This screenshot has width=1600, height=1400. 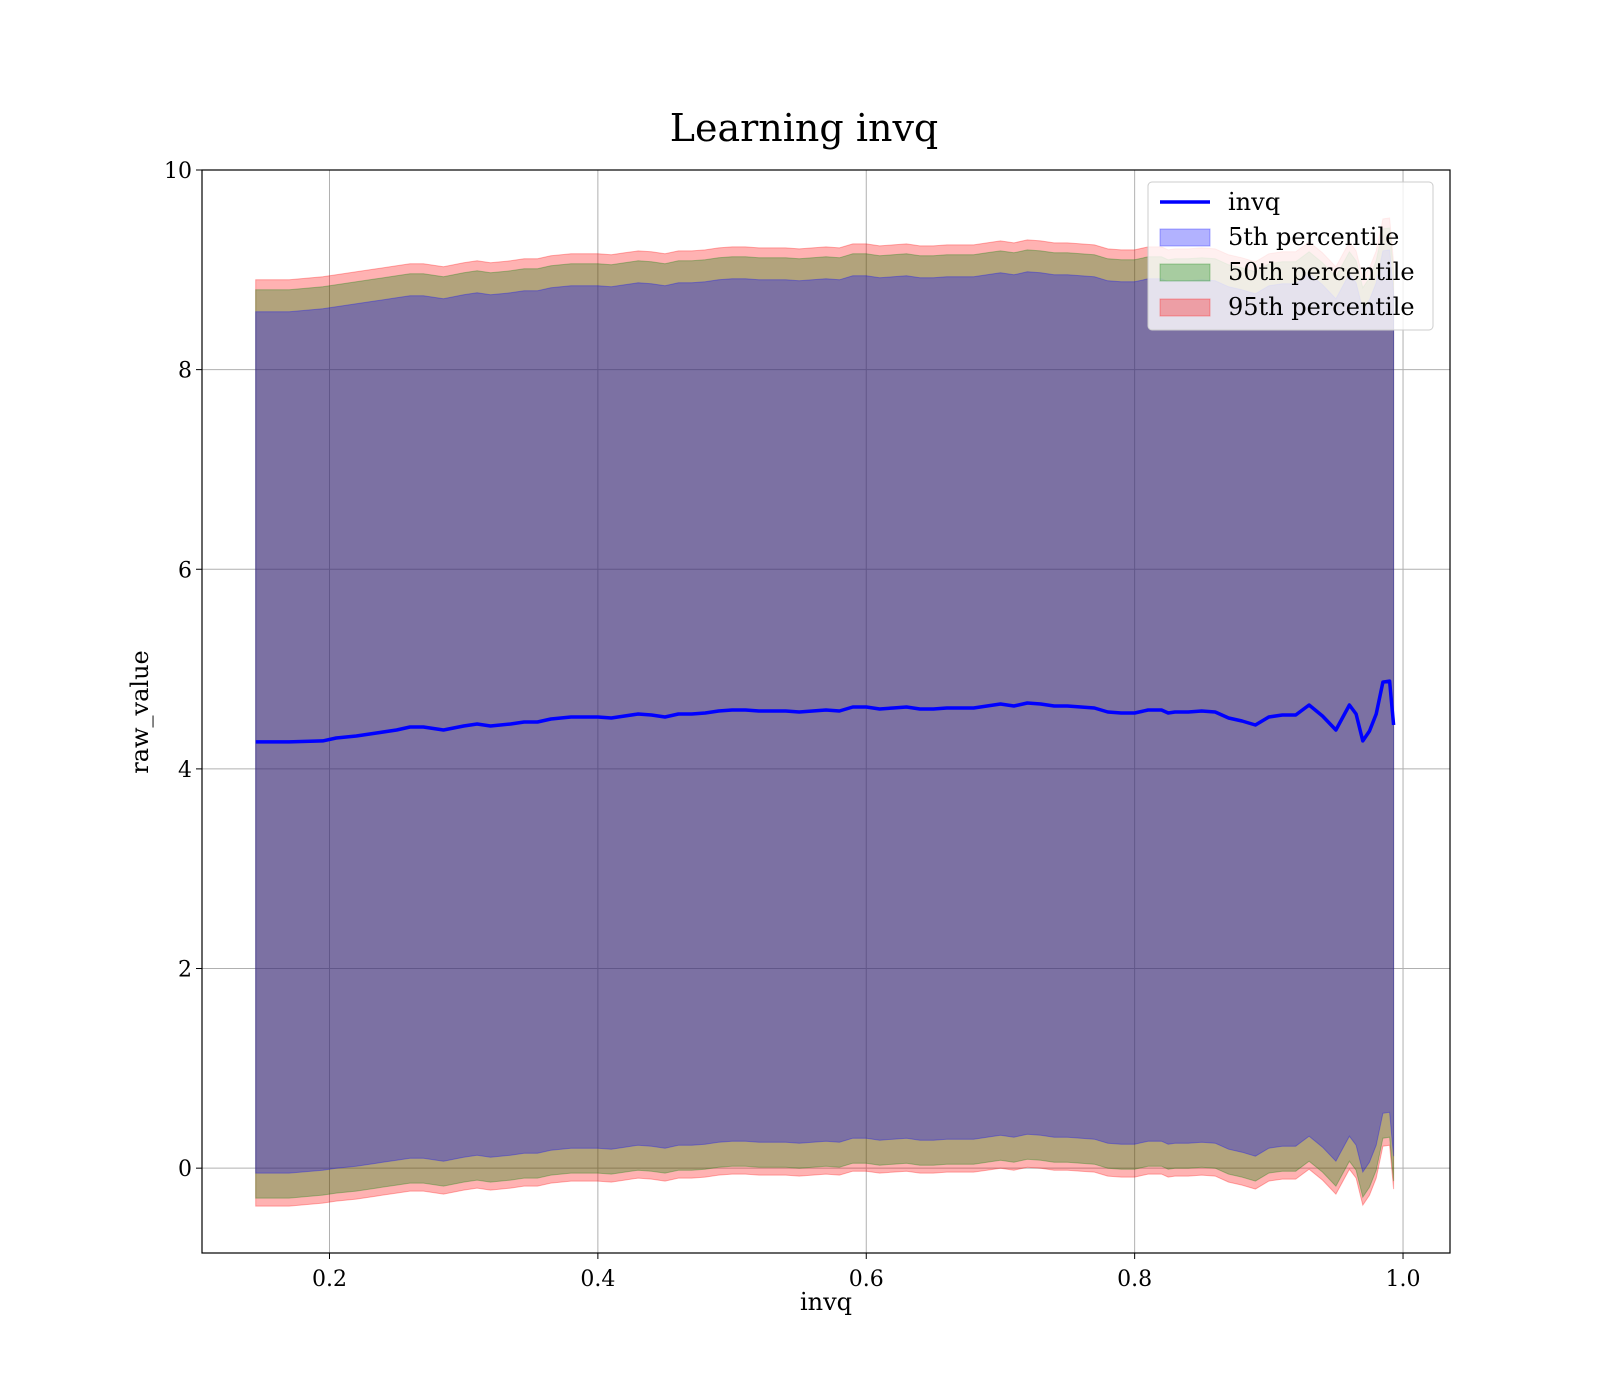 I want to click on y-tick-label: 0, so click(x=185, y=1169).